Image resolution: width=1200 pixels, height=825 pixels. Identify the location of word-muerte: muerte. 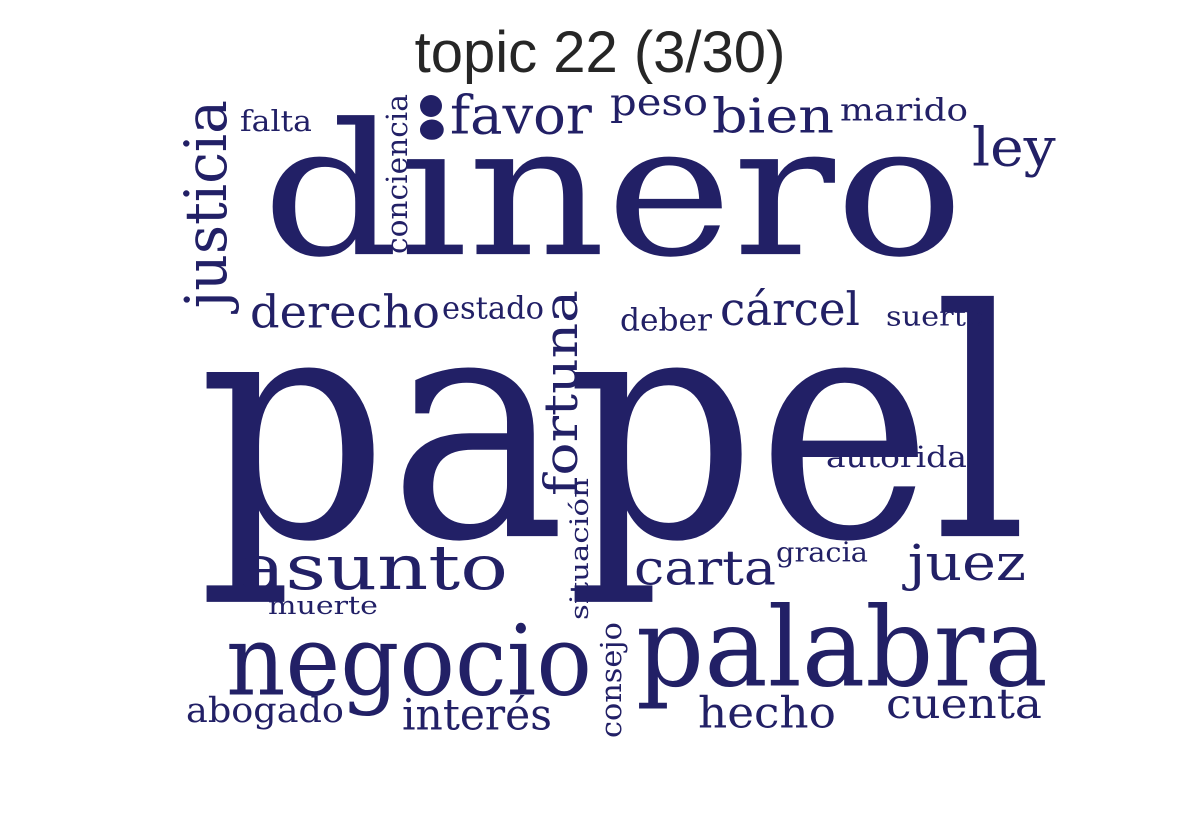
(323, 605).